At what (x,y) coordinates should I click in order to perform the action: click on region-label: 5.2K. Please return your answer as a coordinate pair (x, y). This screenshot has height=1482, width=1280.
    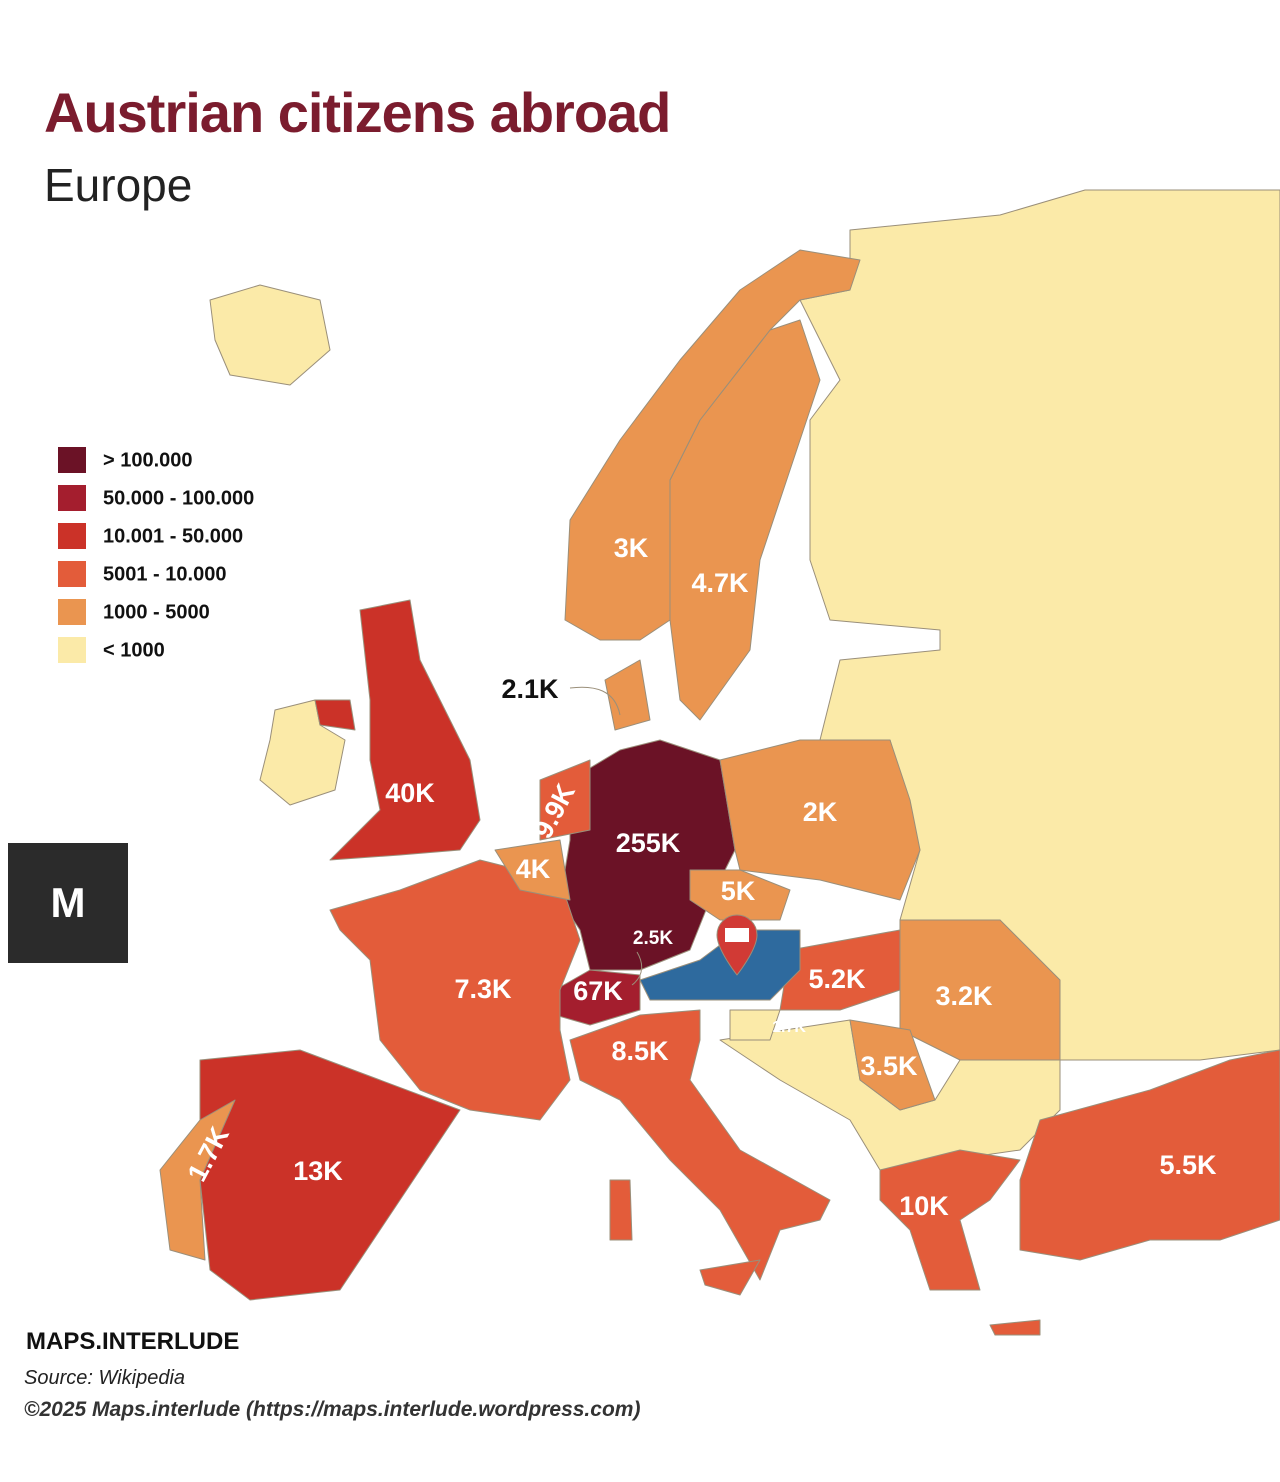
    Looking at the image, I should click on (837, 979).